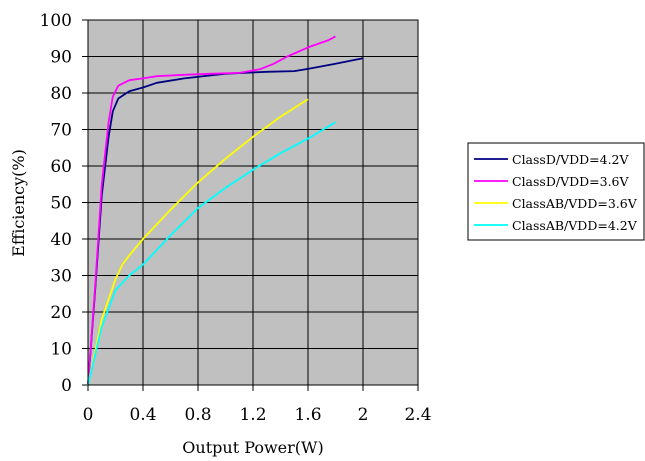  What do you see at coordinates (61, 240) in the screenshot?
I see `y-tick-label: 40` at bounding box center [61, 240].